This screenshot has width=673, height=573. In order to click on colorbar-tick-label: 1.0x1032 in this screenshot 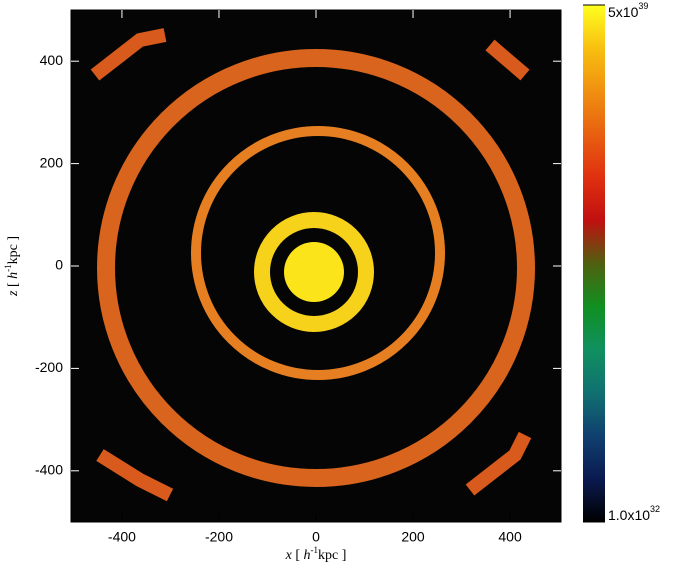, I will do `click(634, 513)`.